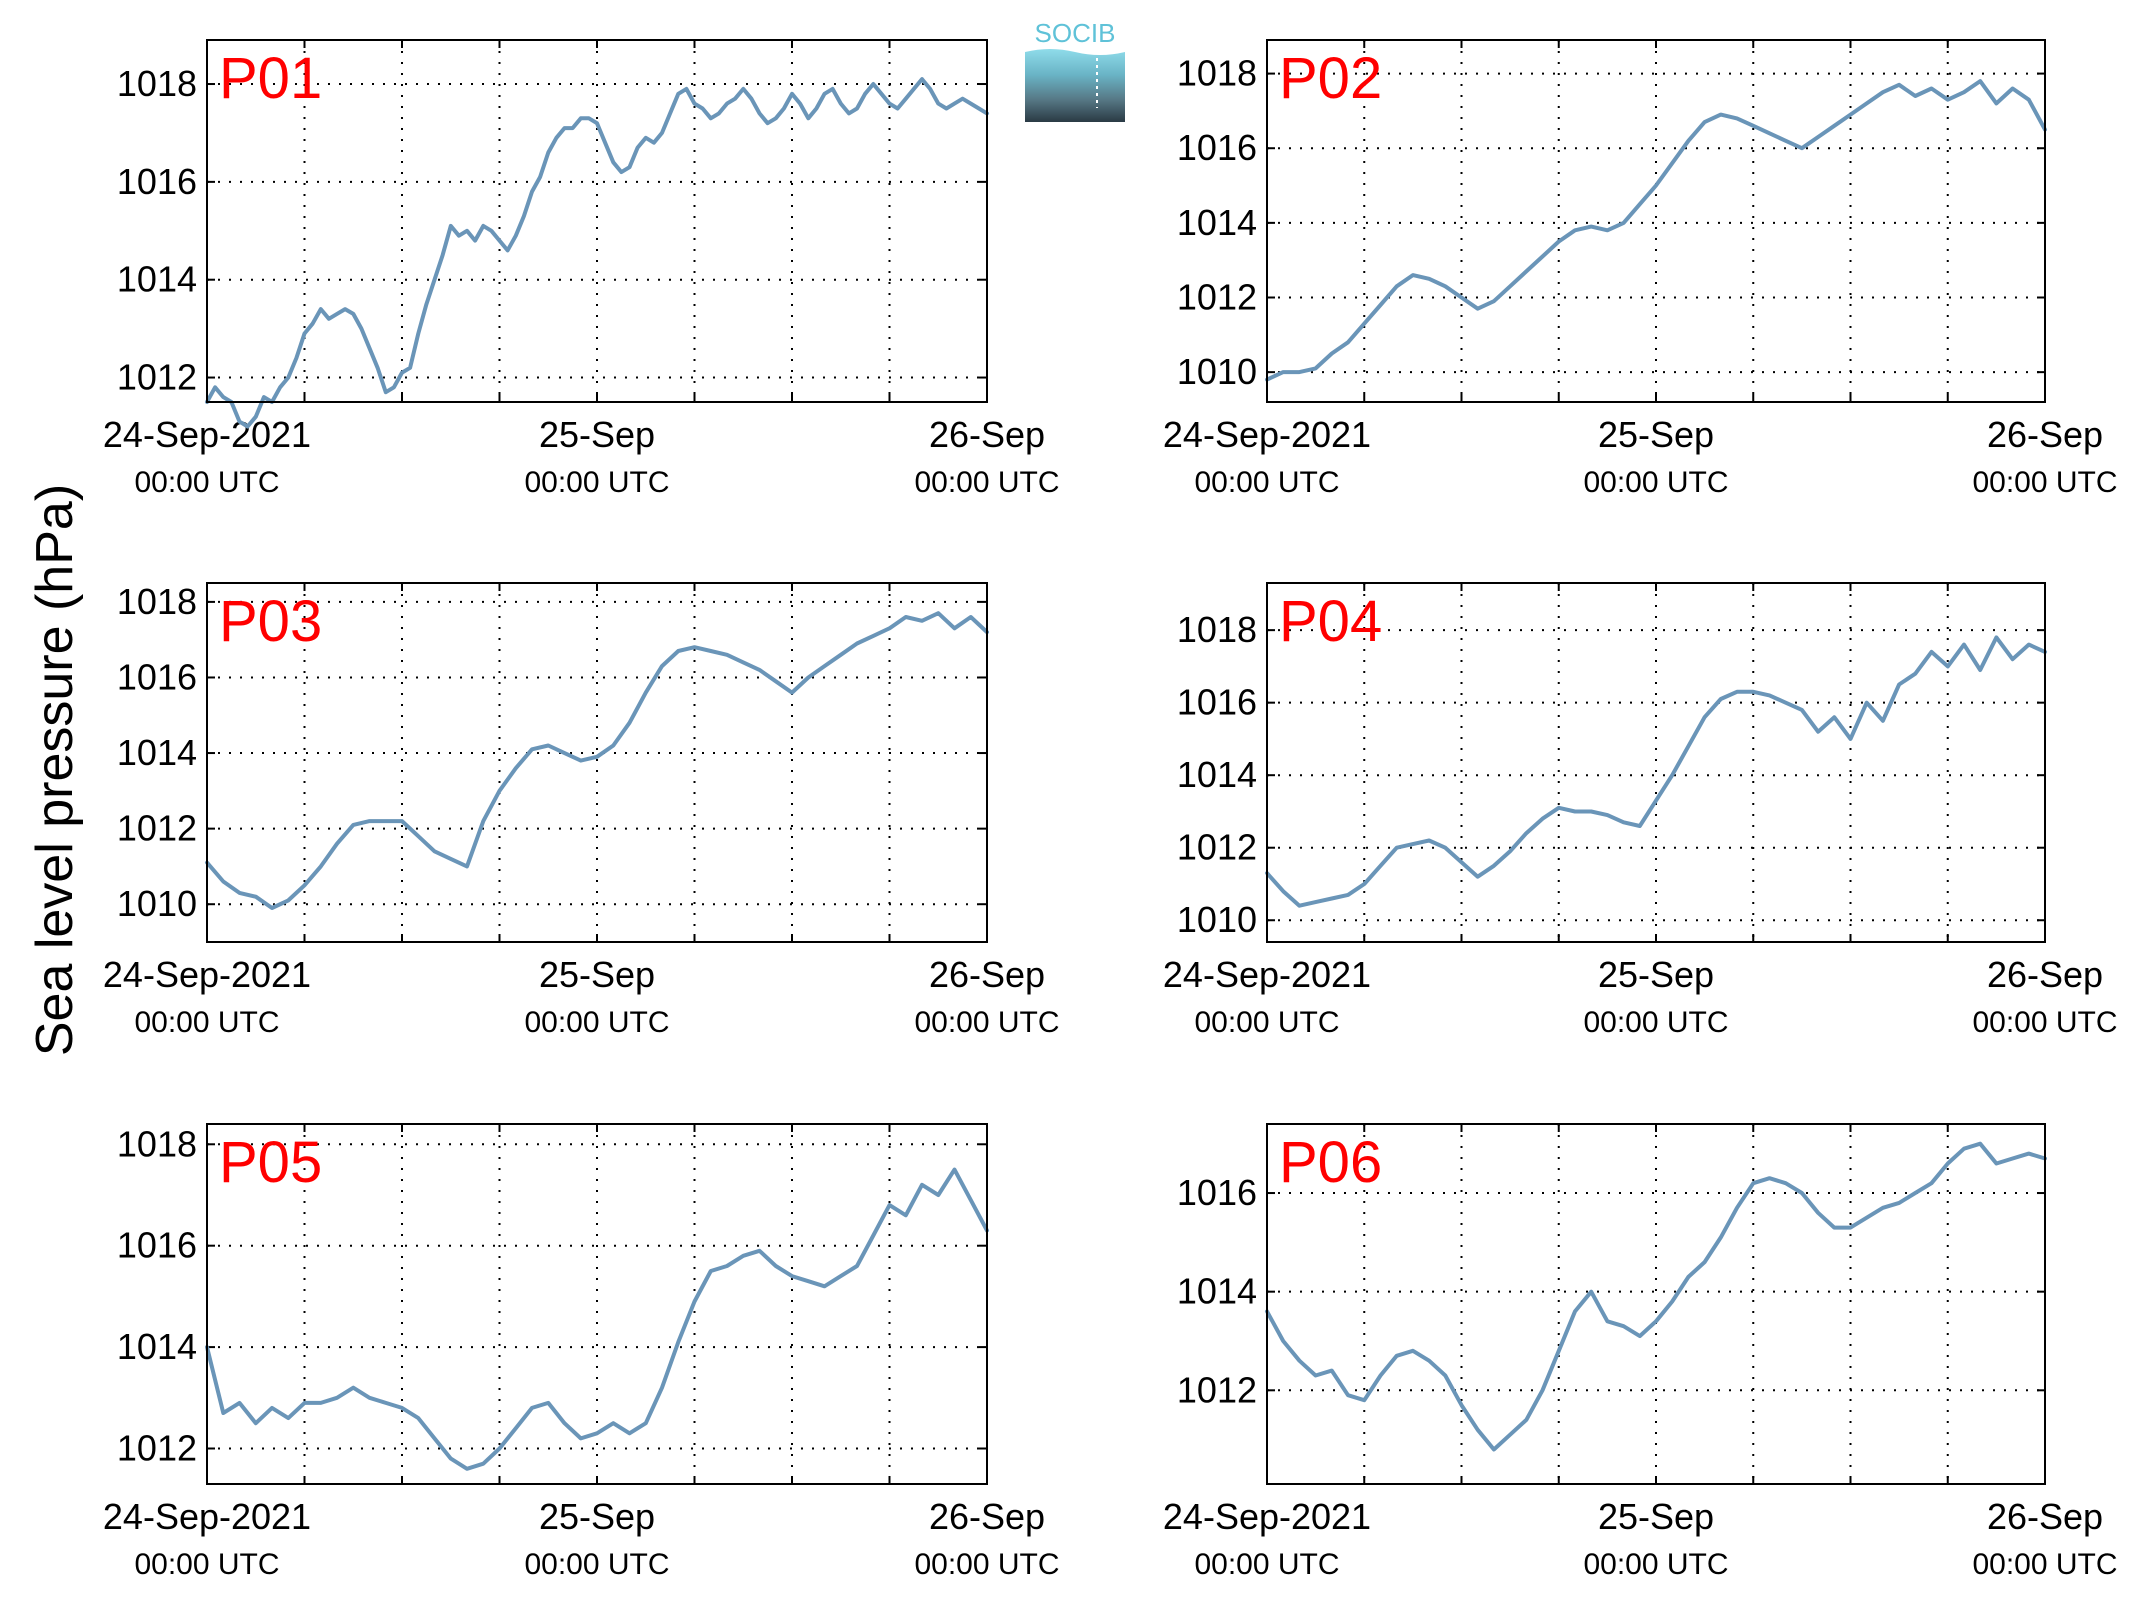  What do you see at coordinates (597, 253) in the screenshot?
I see `series-line-p01` at bounding box center [597, 253].